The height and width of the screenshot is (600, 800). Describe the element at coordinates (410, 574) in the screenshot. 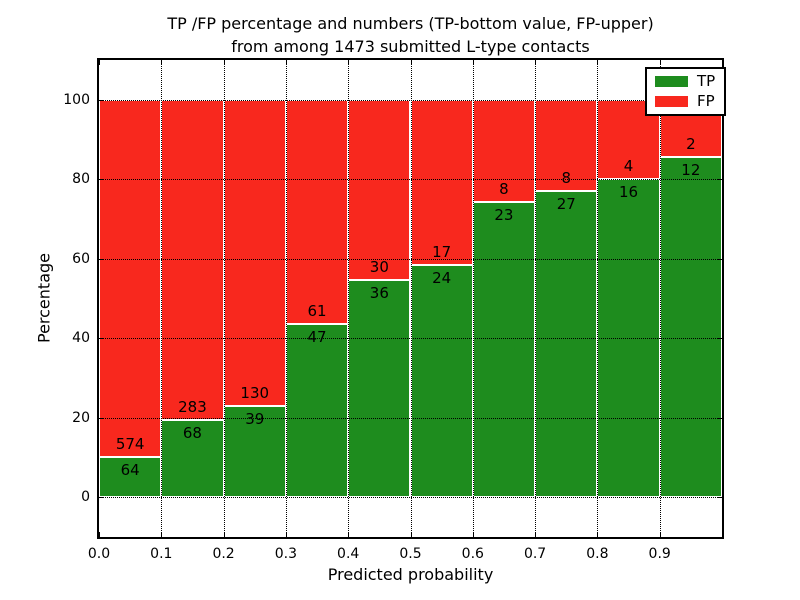

I see `x-axis-label: Predicted probability` at that location.